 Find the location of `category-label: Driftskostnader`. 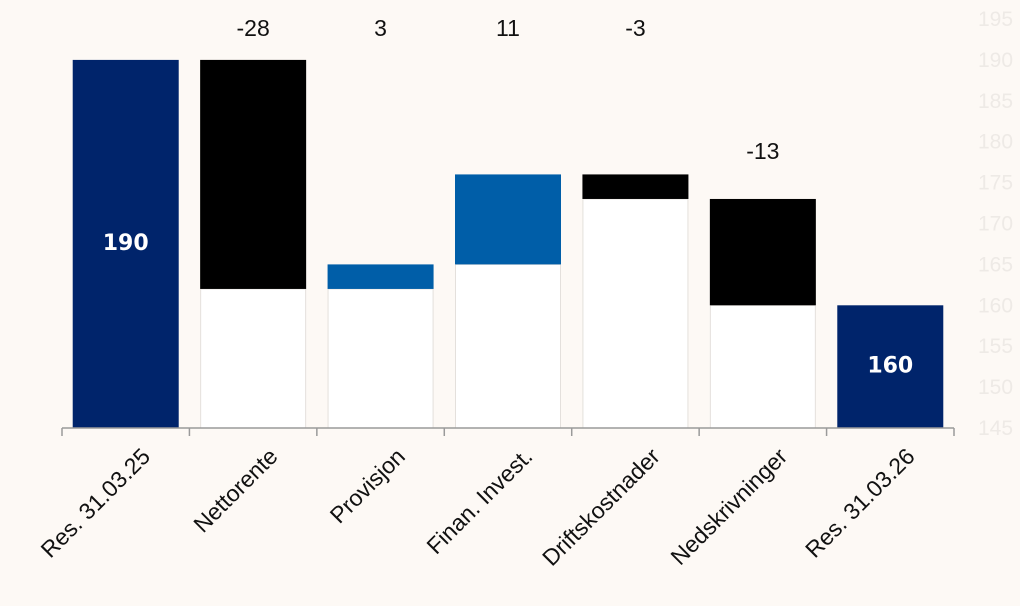

category-label: Driftskostnader is located at coordinates (601, 507).